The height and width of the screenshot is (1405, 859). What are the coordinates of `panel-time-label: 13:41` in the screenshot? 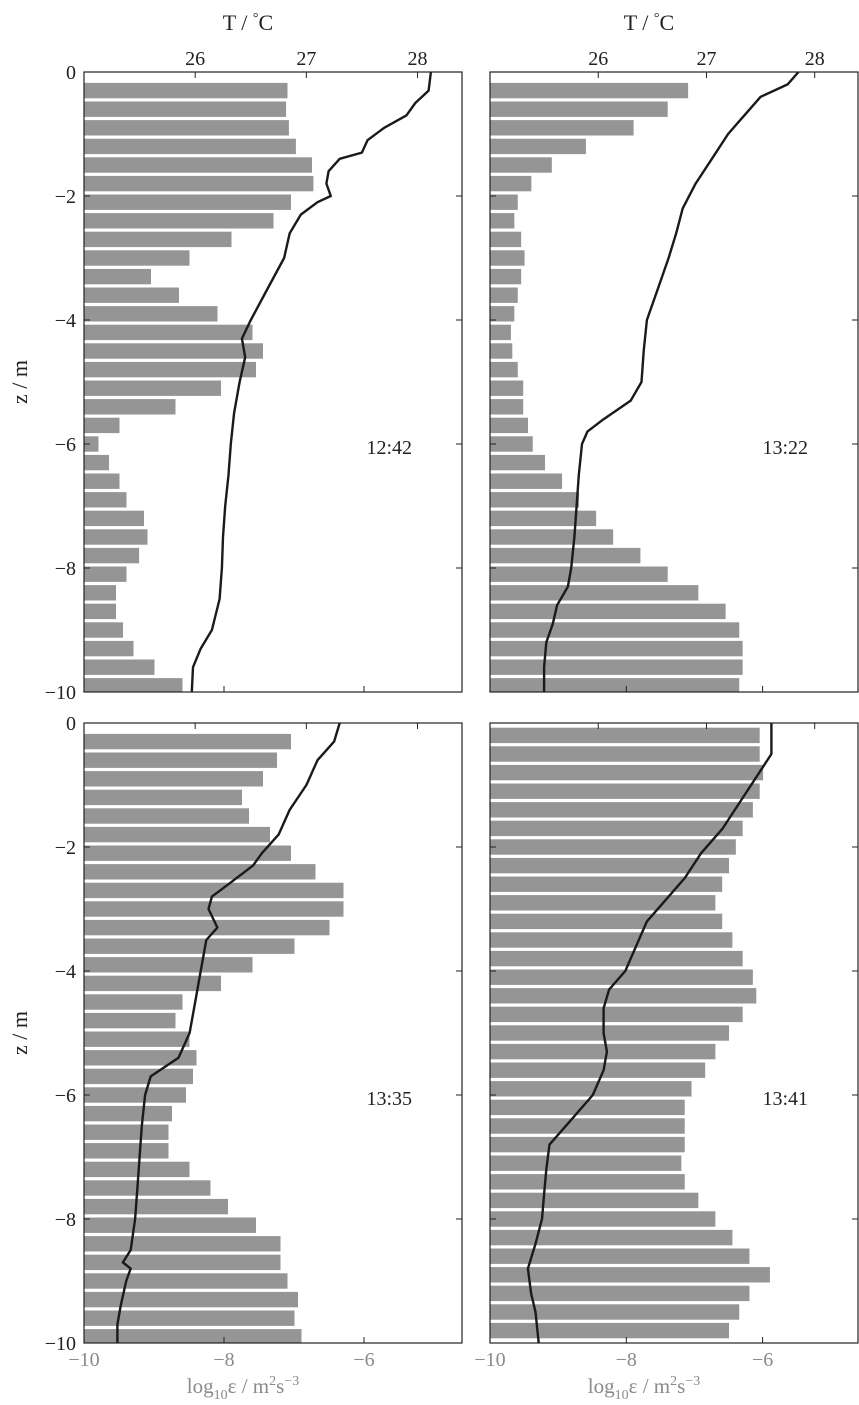 It's located at (785, 1099).